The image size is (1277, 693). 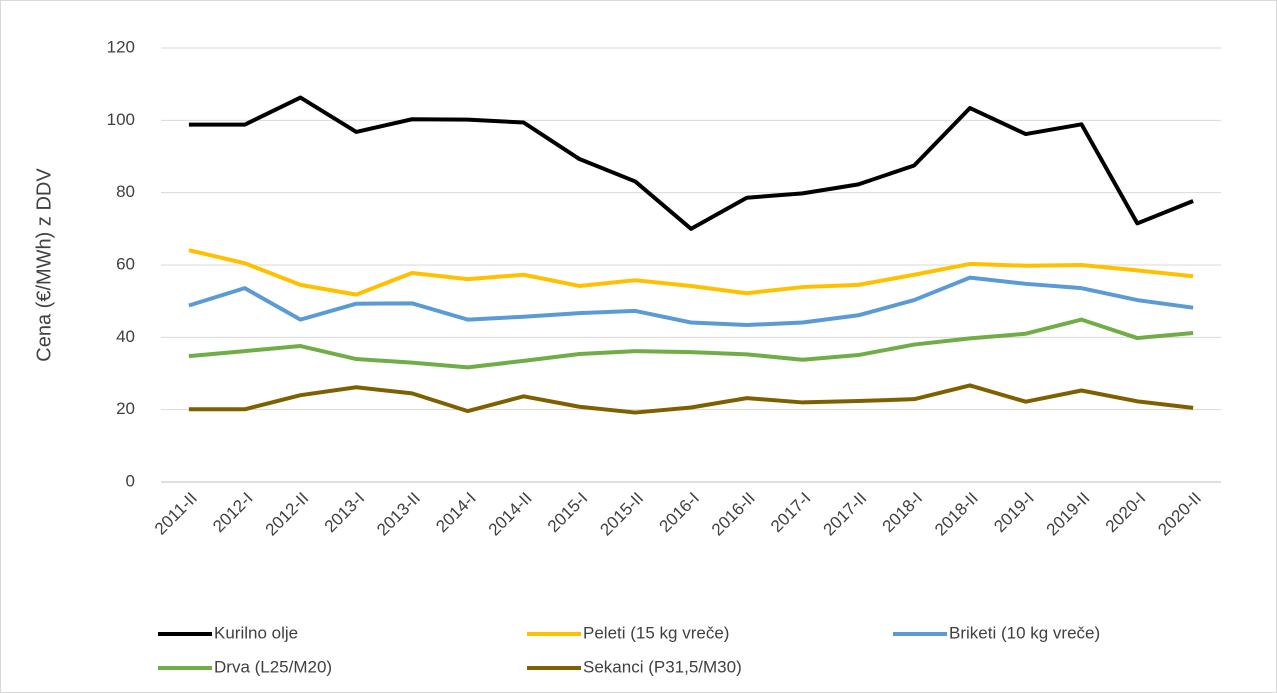 I want to click on y-tick-label: 20, so click(x=125, y=408).